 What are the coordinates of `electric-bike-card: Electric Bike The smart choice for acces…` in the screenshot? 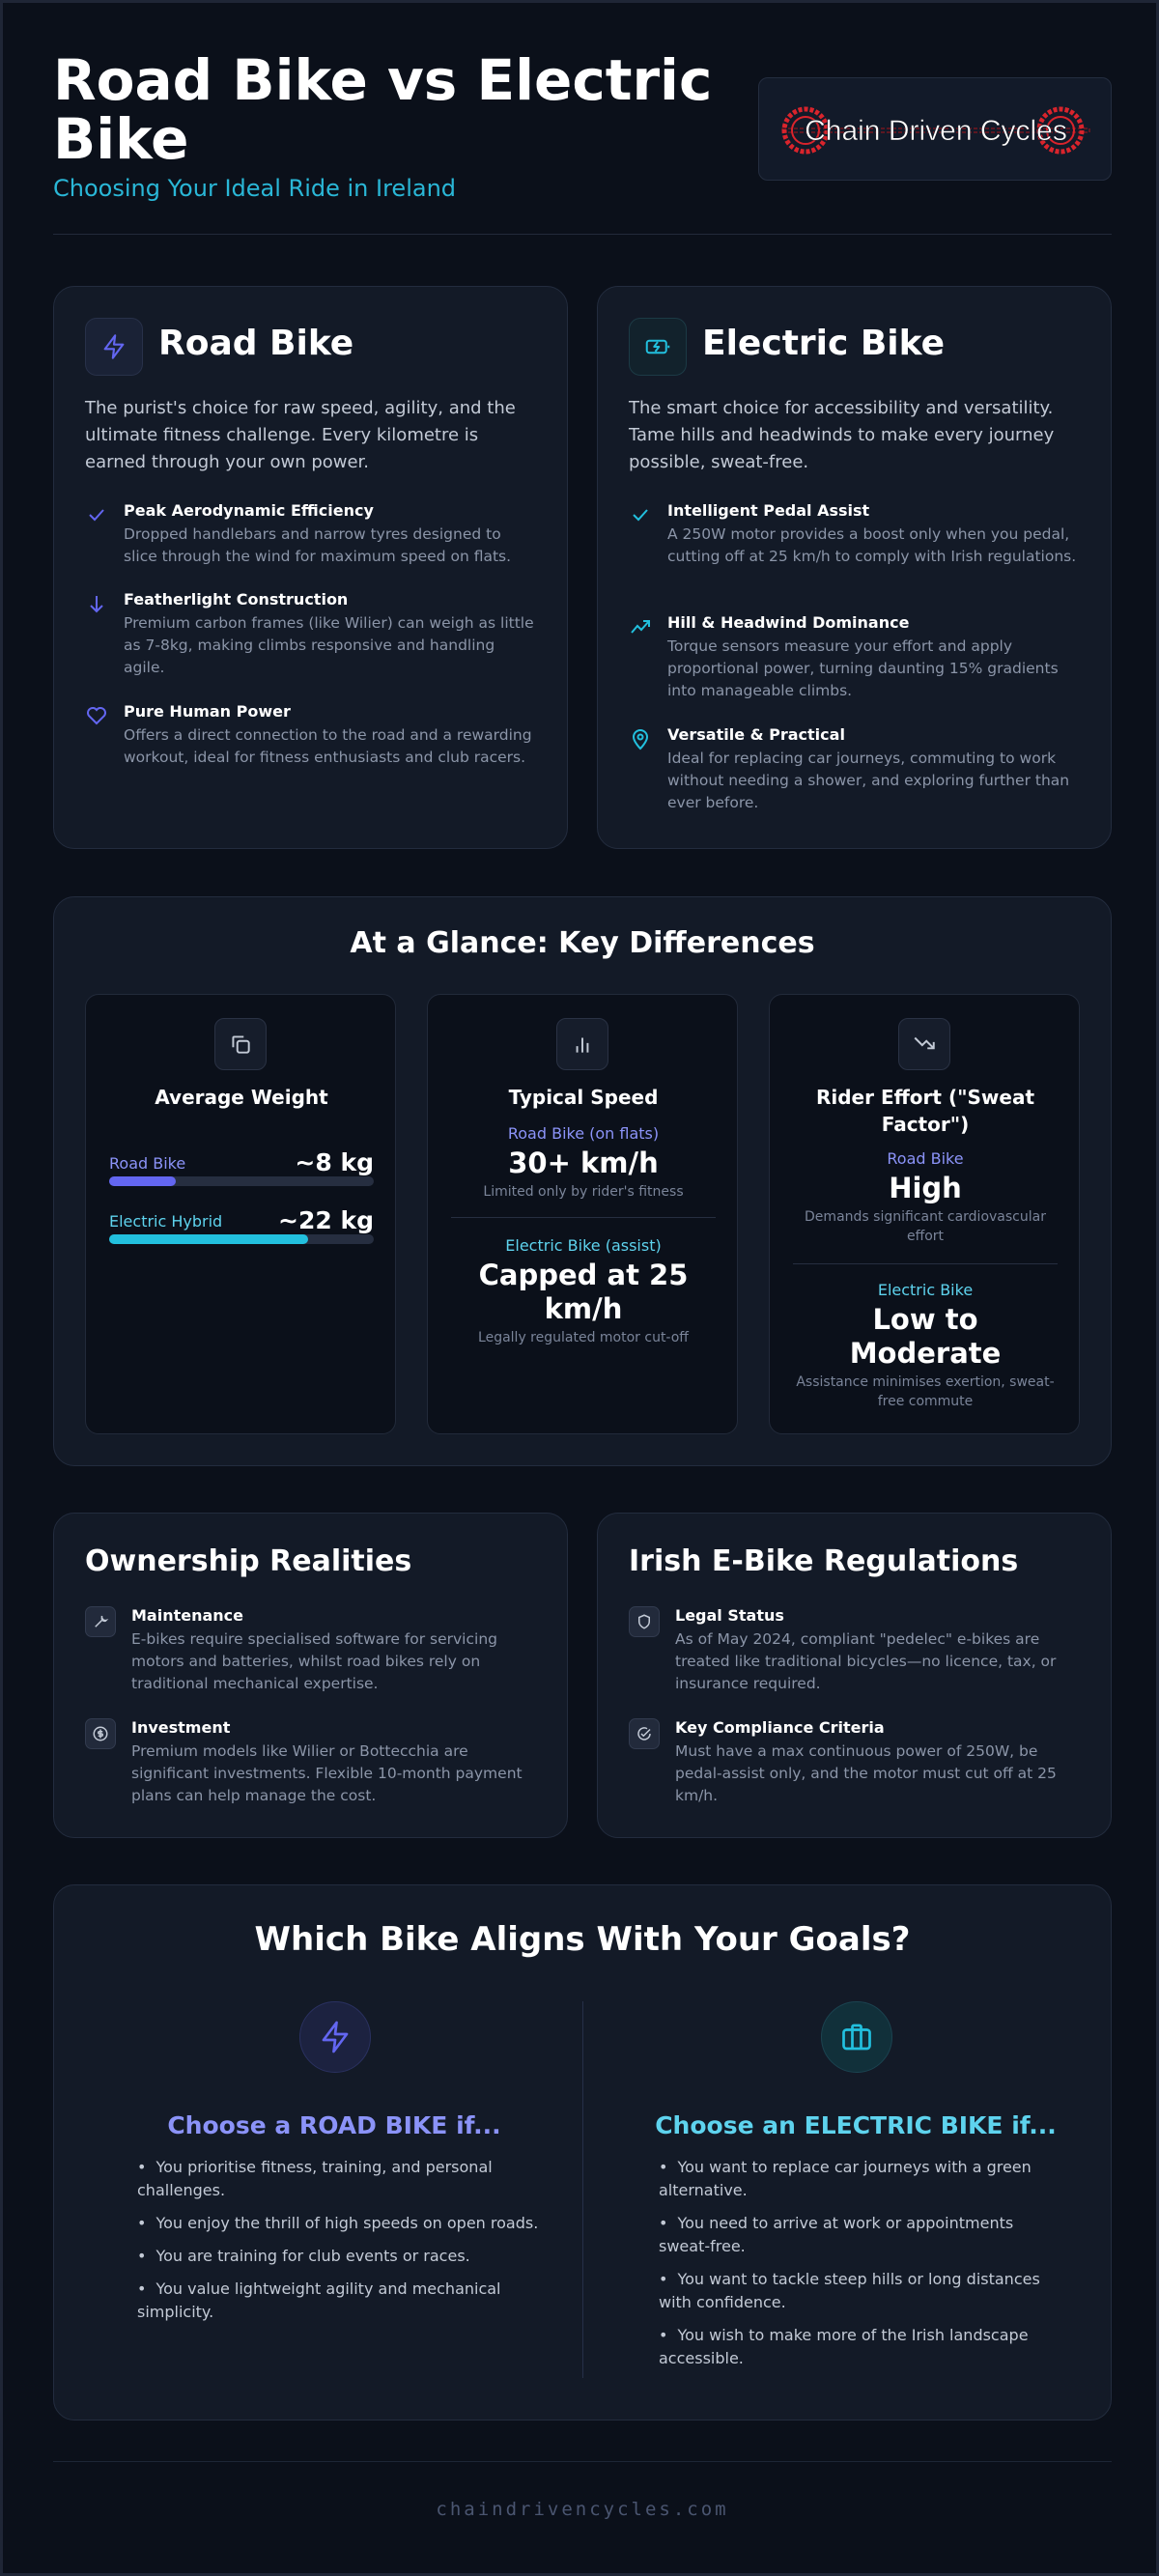 It's located at (855, 567).